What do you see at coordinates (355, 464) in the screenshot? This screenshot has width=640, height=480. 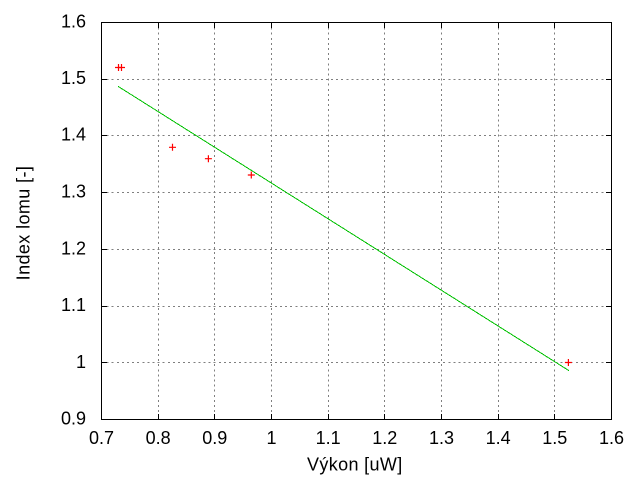 I see `svg-text: Výkon [uW]` at bounding box center [355, 464].